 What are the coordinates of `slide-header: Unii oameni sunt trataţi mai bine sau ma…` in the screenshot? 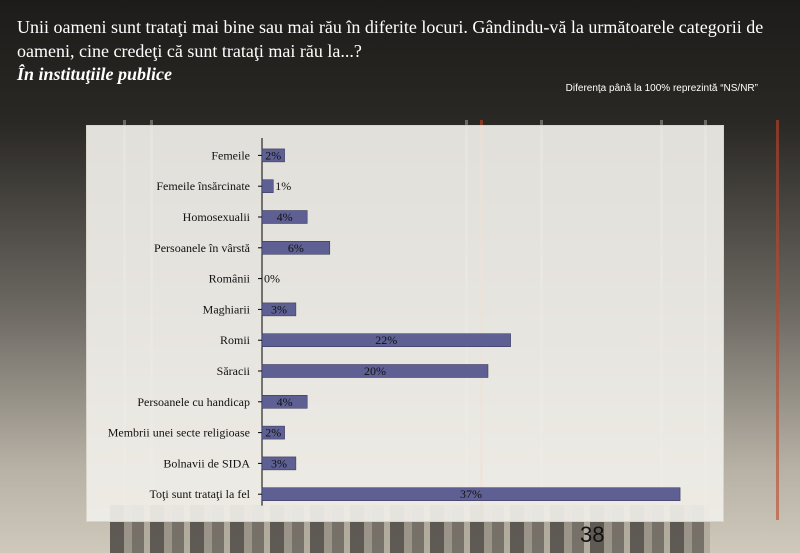 It's located at (402, 50).